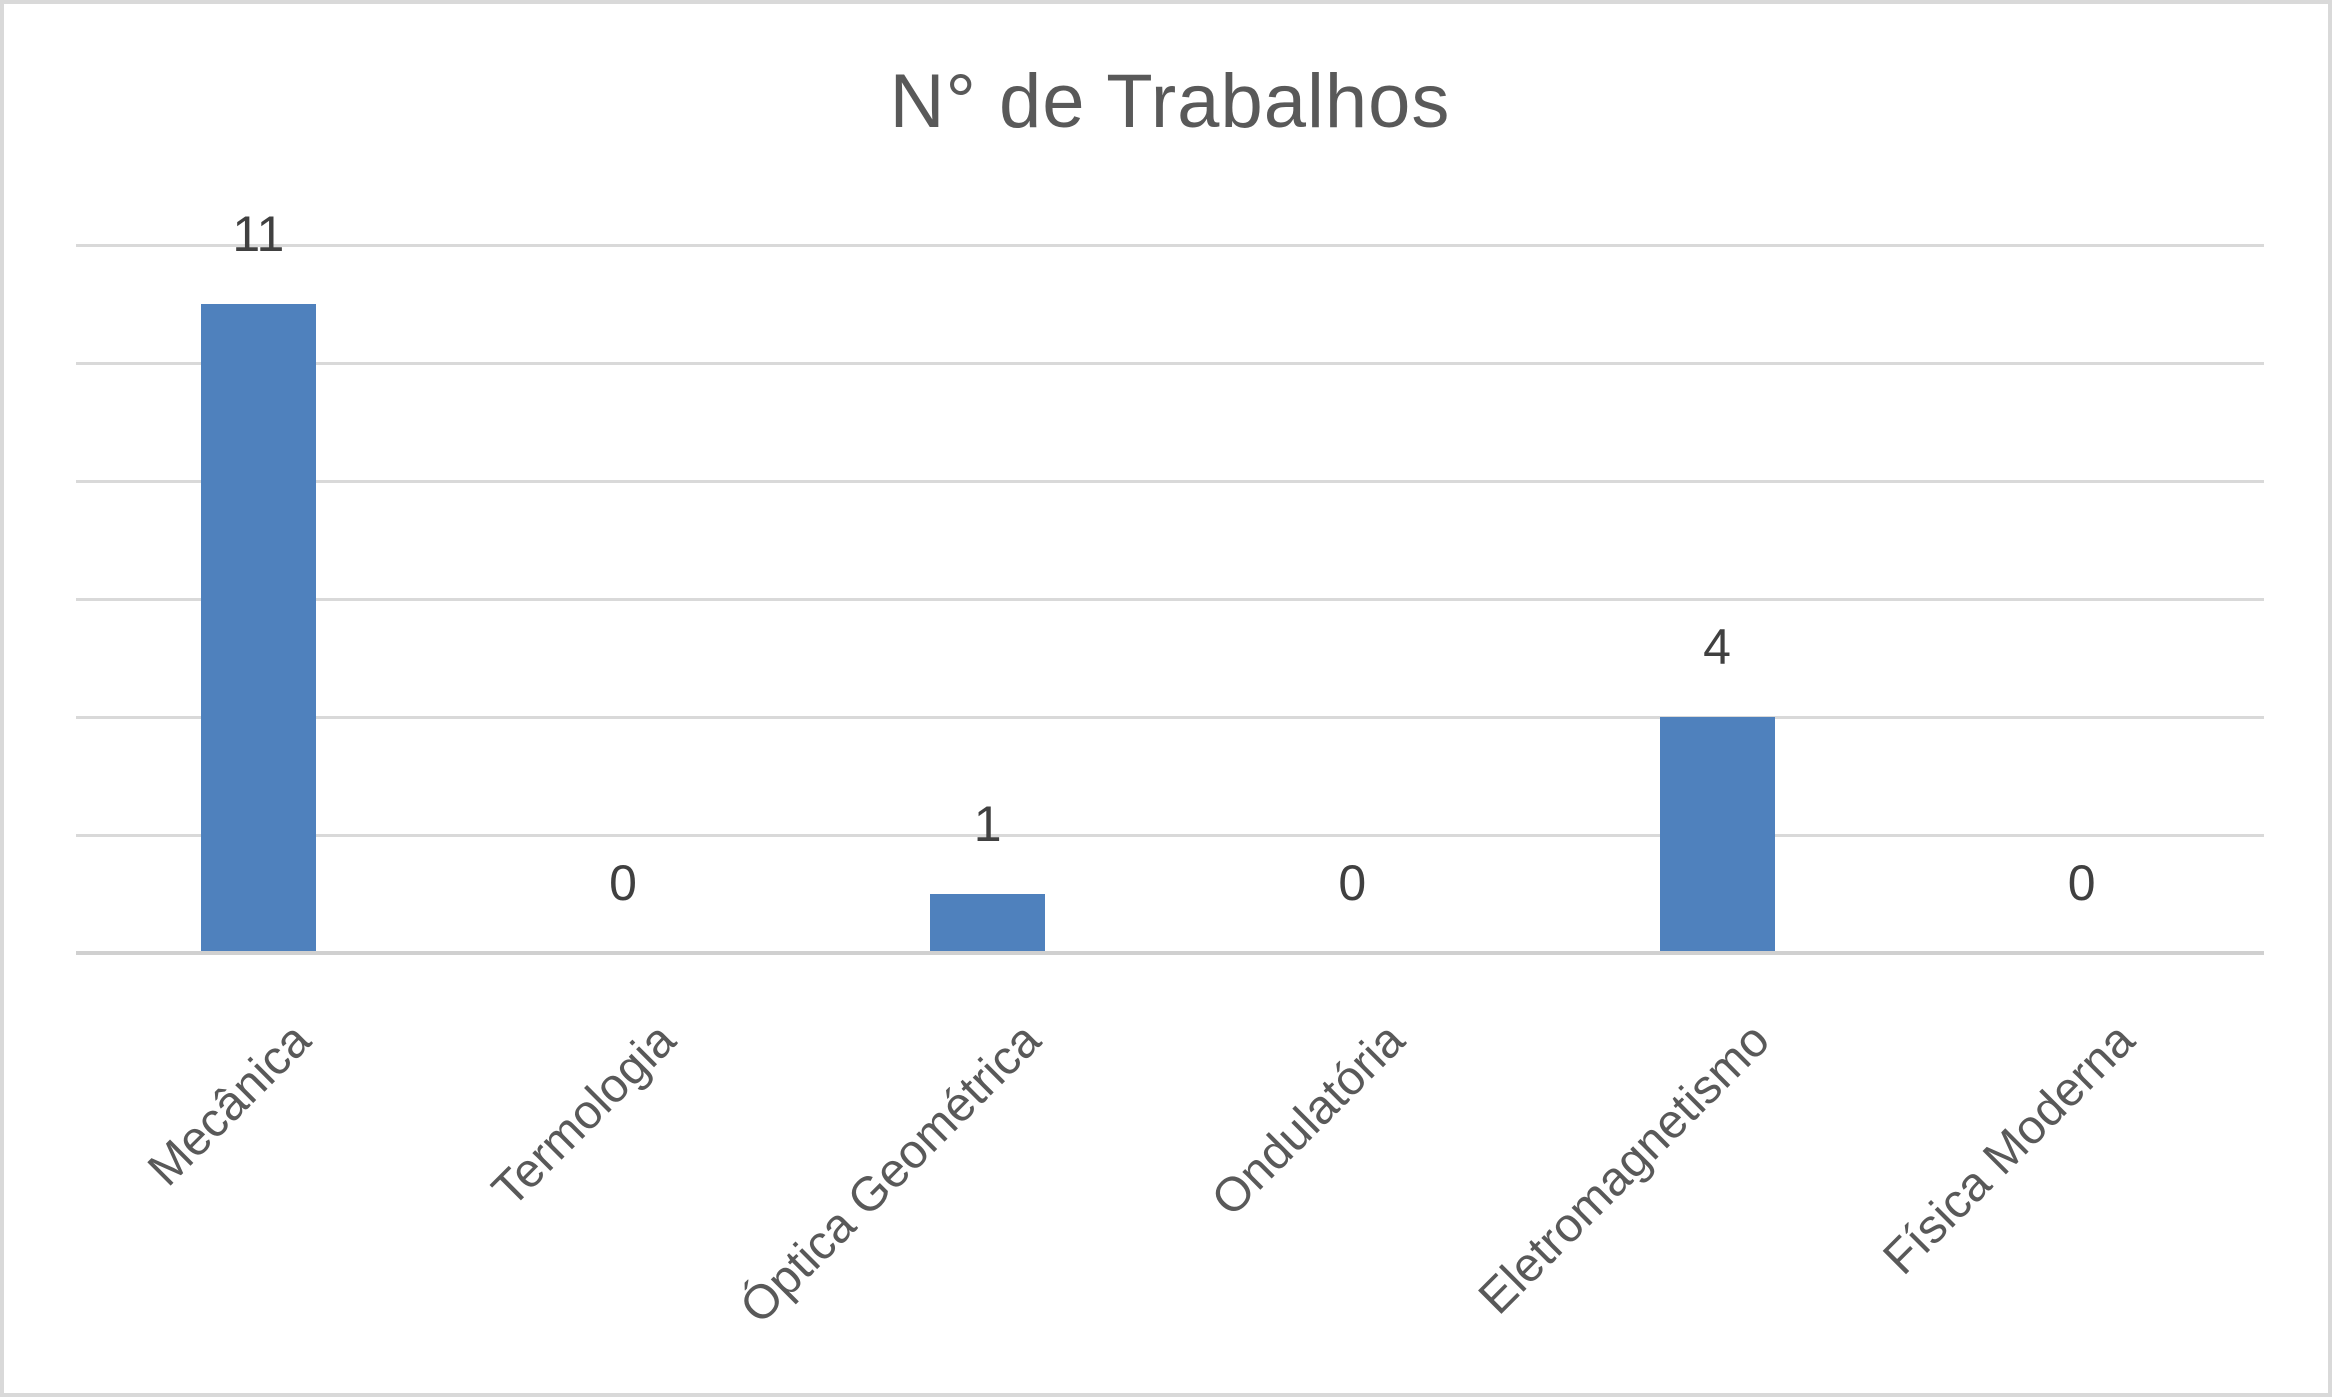 Image resolution: width=2332 pixels, height=1397 pixels. Describe the element at coordinates (230, 1105) in the screenshot. I see `category-label: Mecânica` at that location.